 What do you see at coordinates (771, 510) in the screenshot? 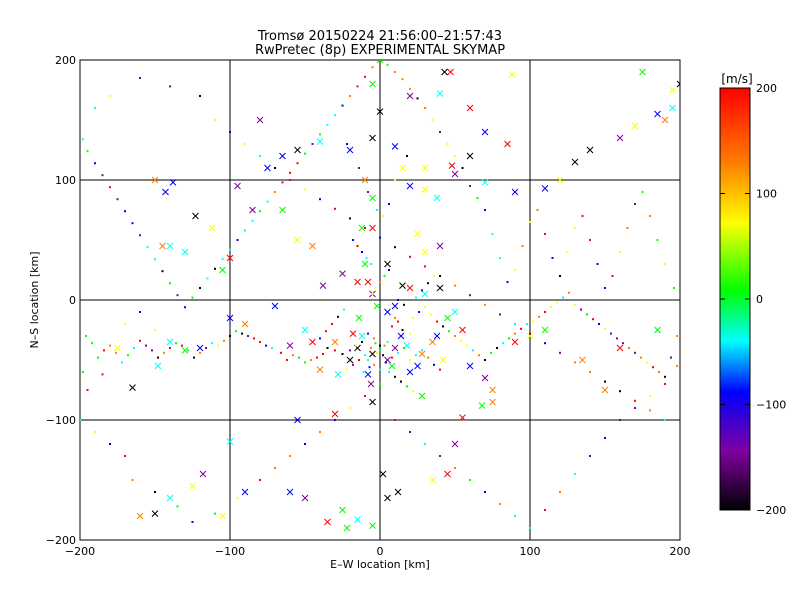
I see `colorbar-tick-label: −200` at bounding box center [771, 510].